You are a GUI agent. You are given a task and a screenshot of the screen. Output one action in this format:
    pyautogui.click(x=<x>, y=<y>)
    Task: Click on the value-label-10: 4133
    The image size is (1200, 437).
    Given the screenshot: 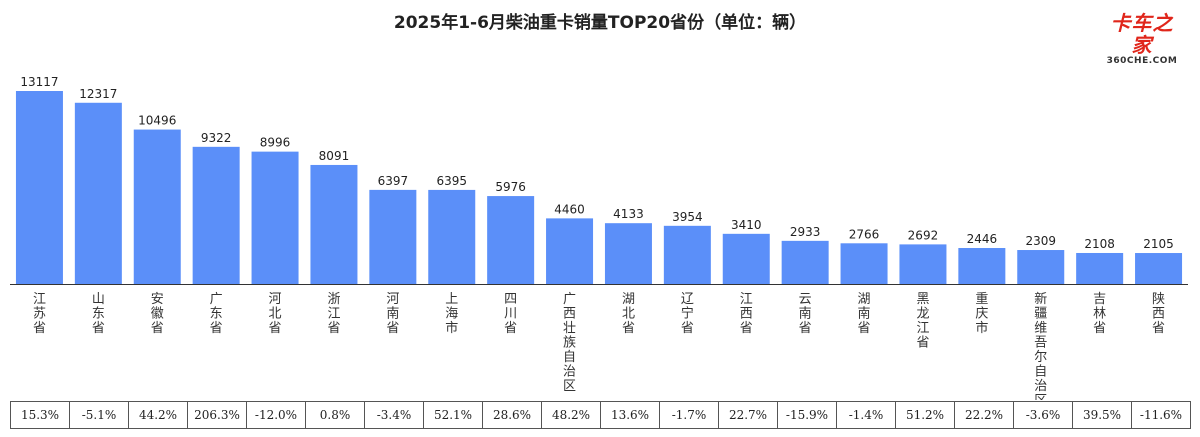 What is the action you would take?
    pyautogui.click(x=628, y=214)
    